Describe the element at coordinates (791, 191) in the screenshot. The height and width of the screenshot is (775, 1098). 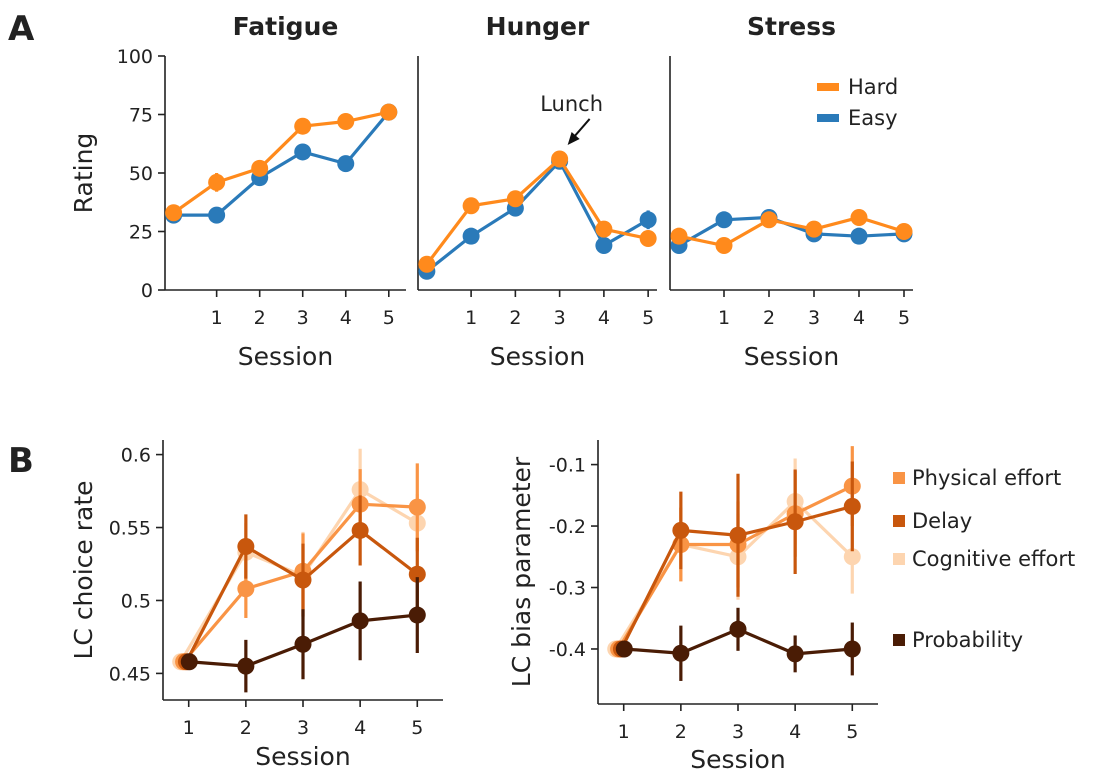
I see `chart-3: Stress 1 2 3 4 5 Session Hard Easy` at that location.